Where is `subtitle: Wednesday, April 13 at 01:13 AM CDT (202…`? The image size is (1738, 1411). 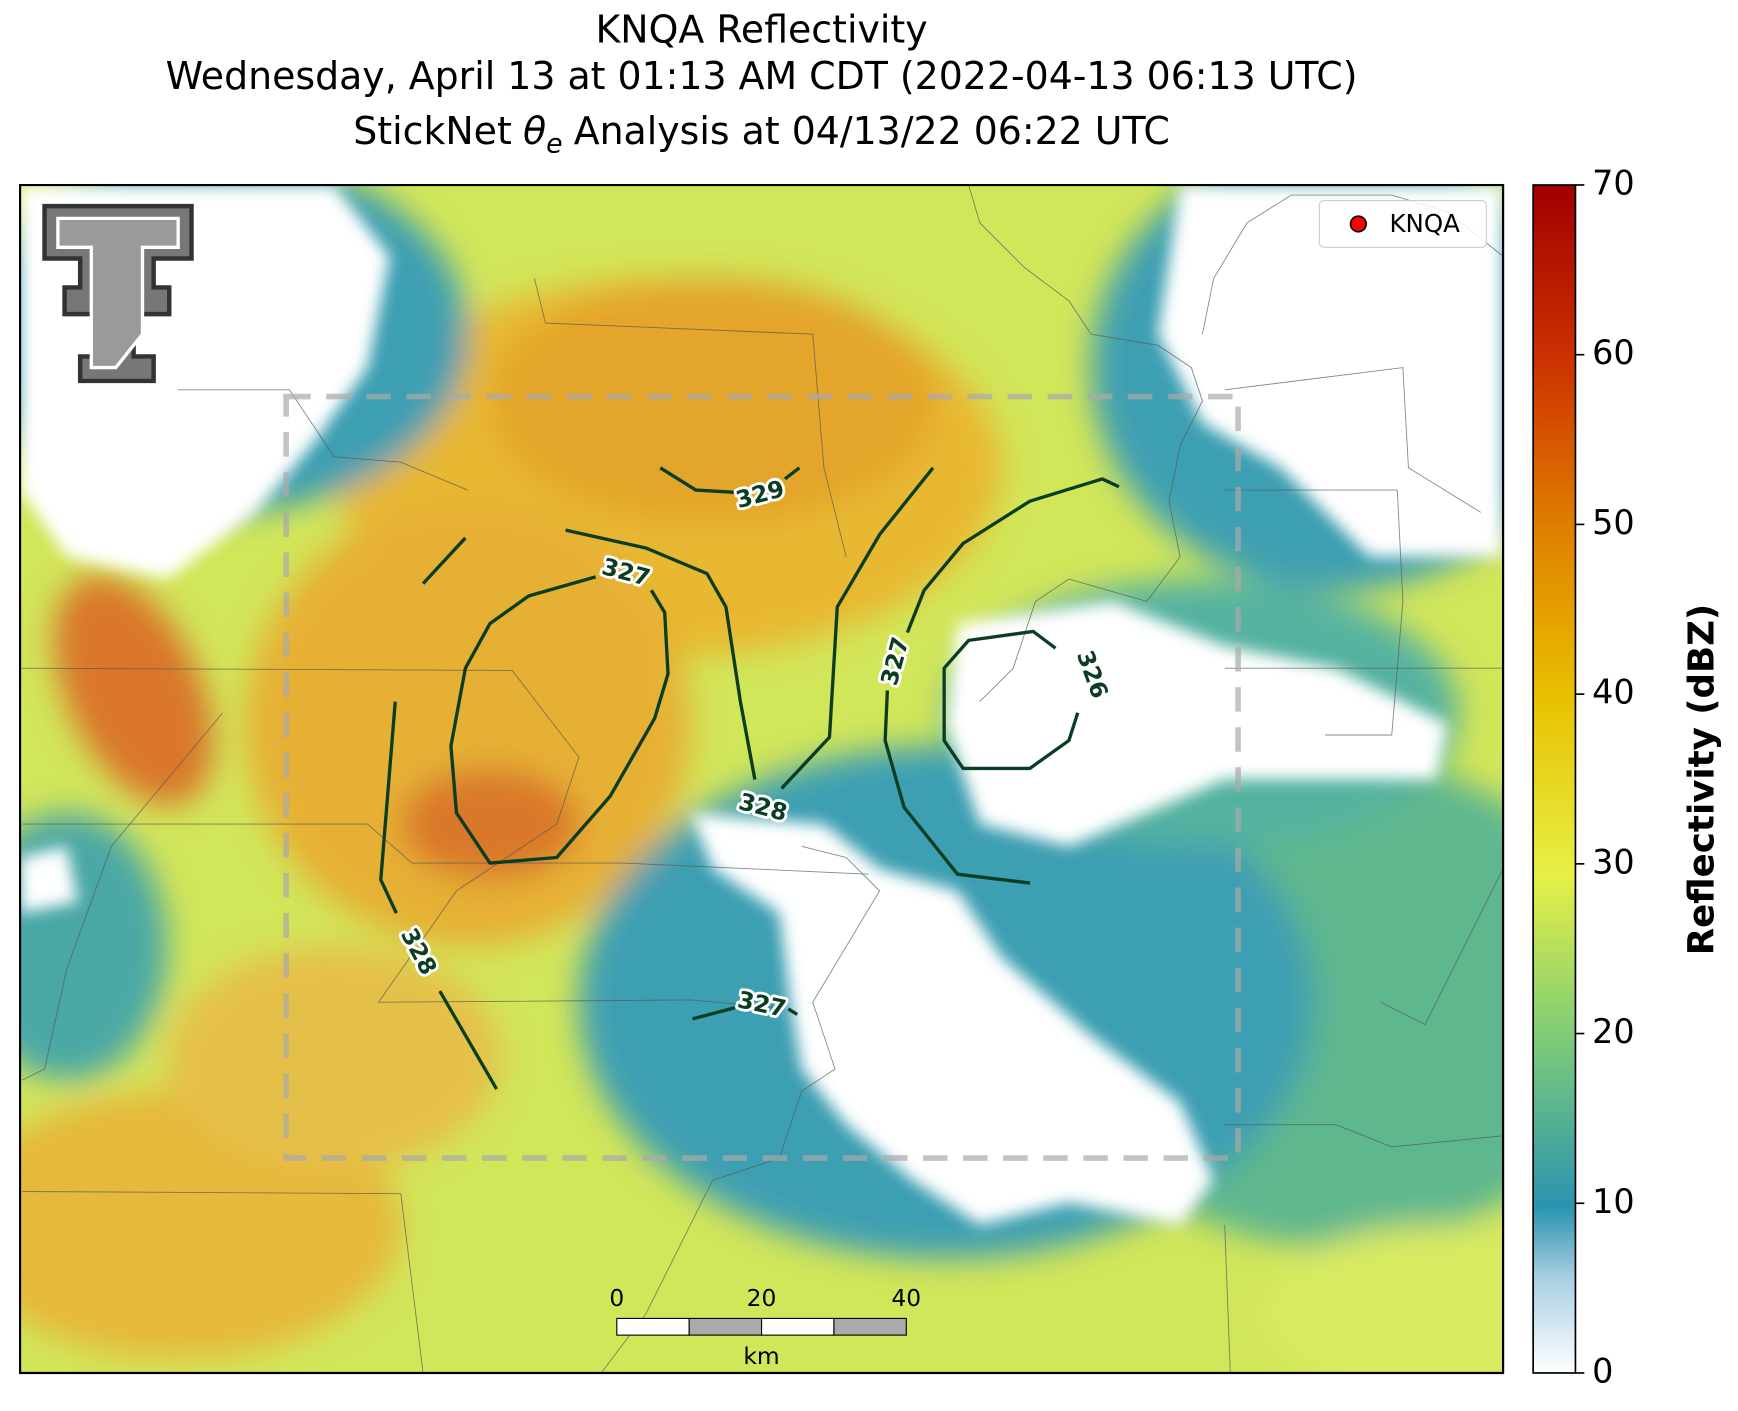
subtitle: Wednesday, April 13 at 01:13 AM CDT (202… is located at coordinates (762, 76).